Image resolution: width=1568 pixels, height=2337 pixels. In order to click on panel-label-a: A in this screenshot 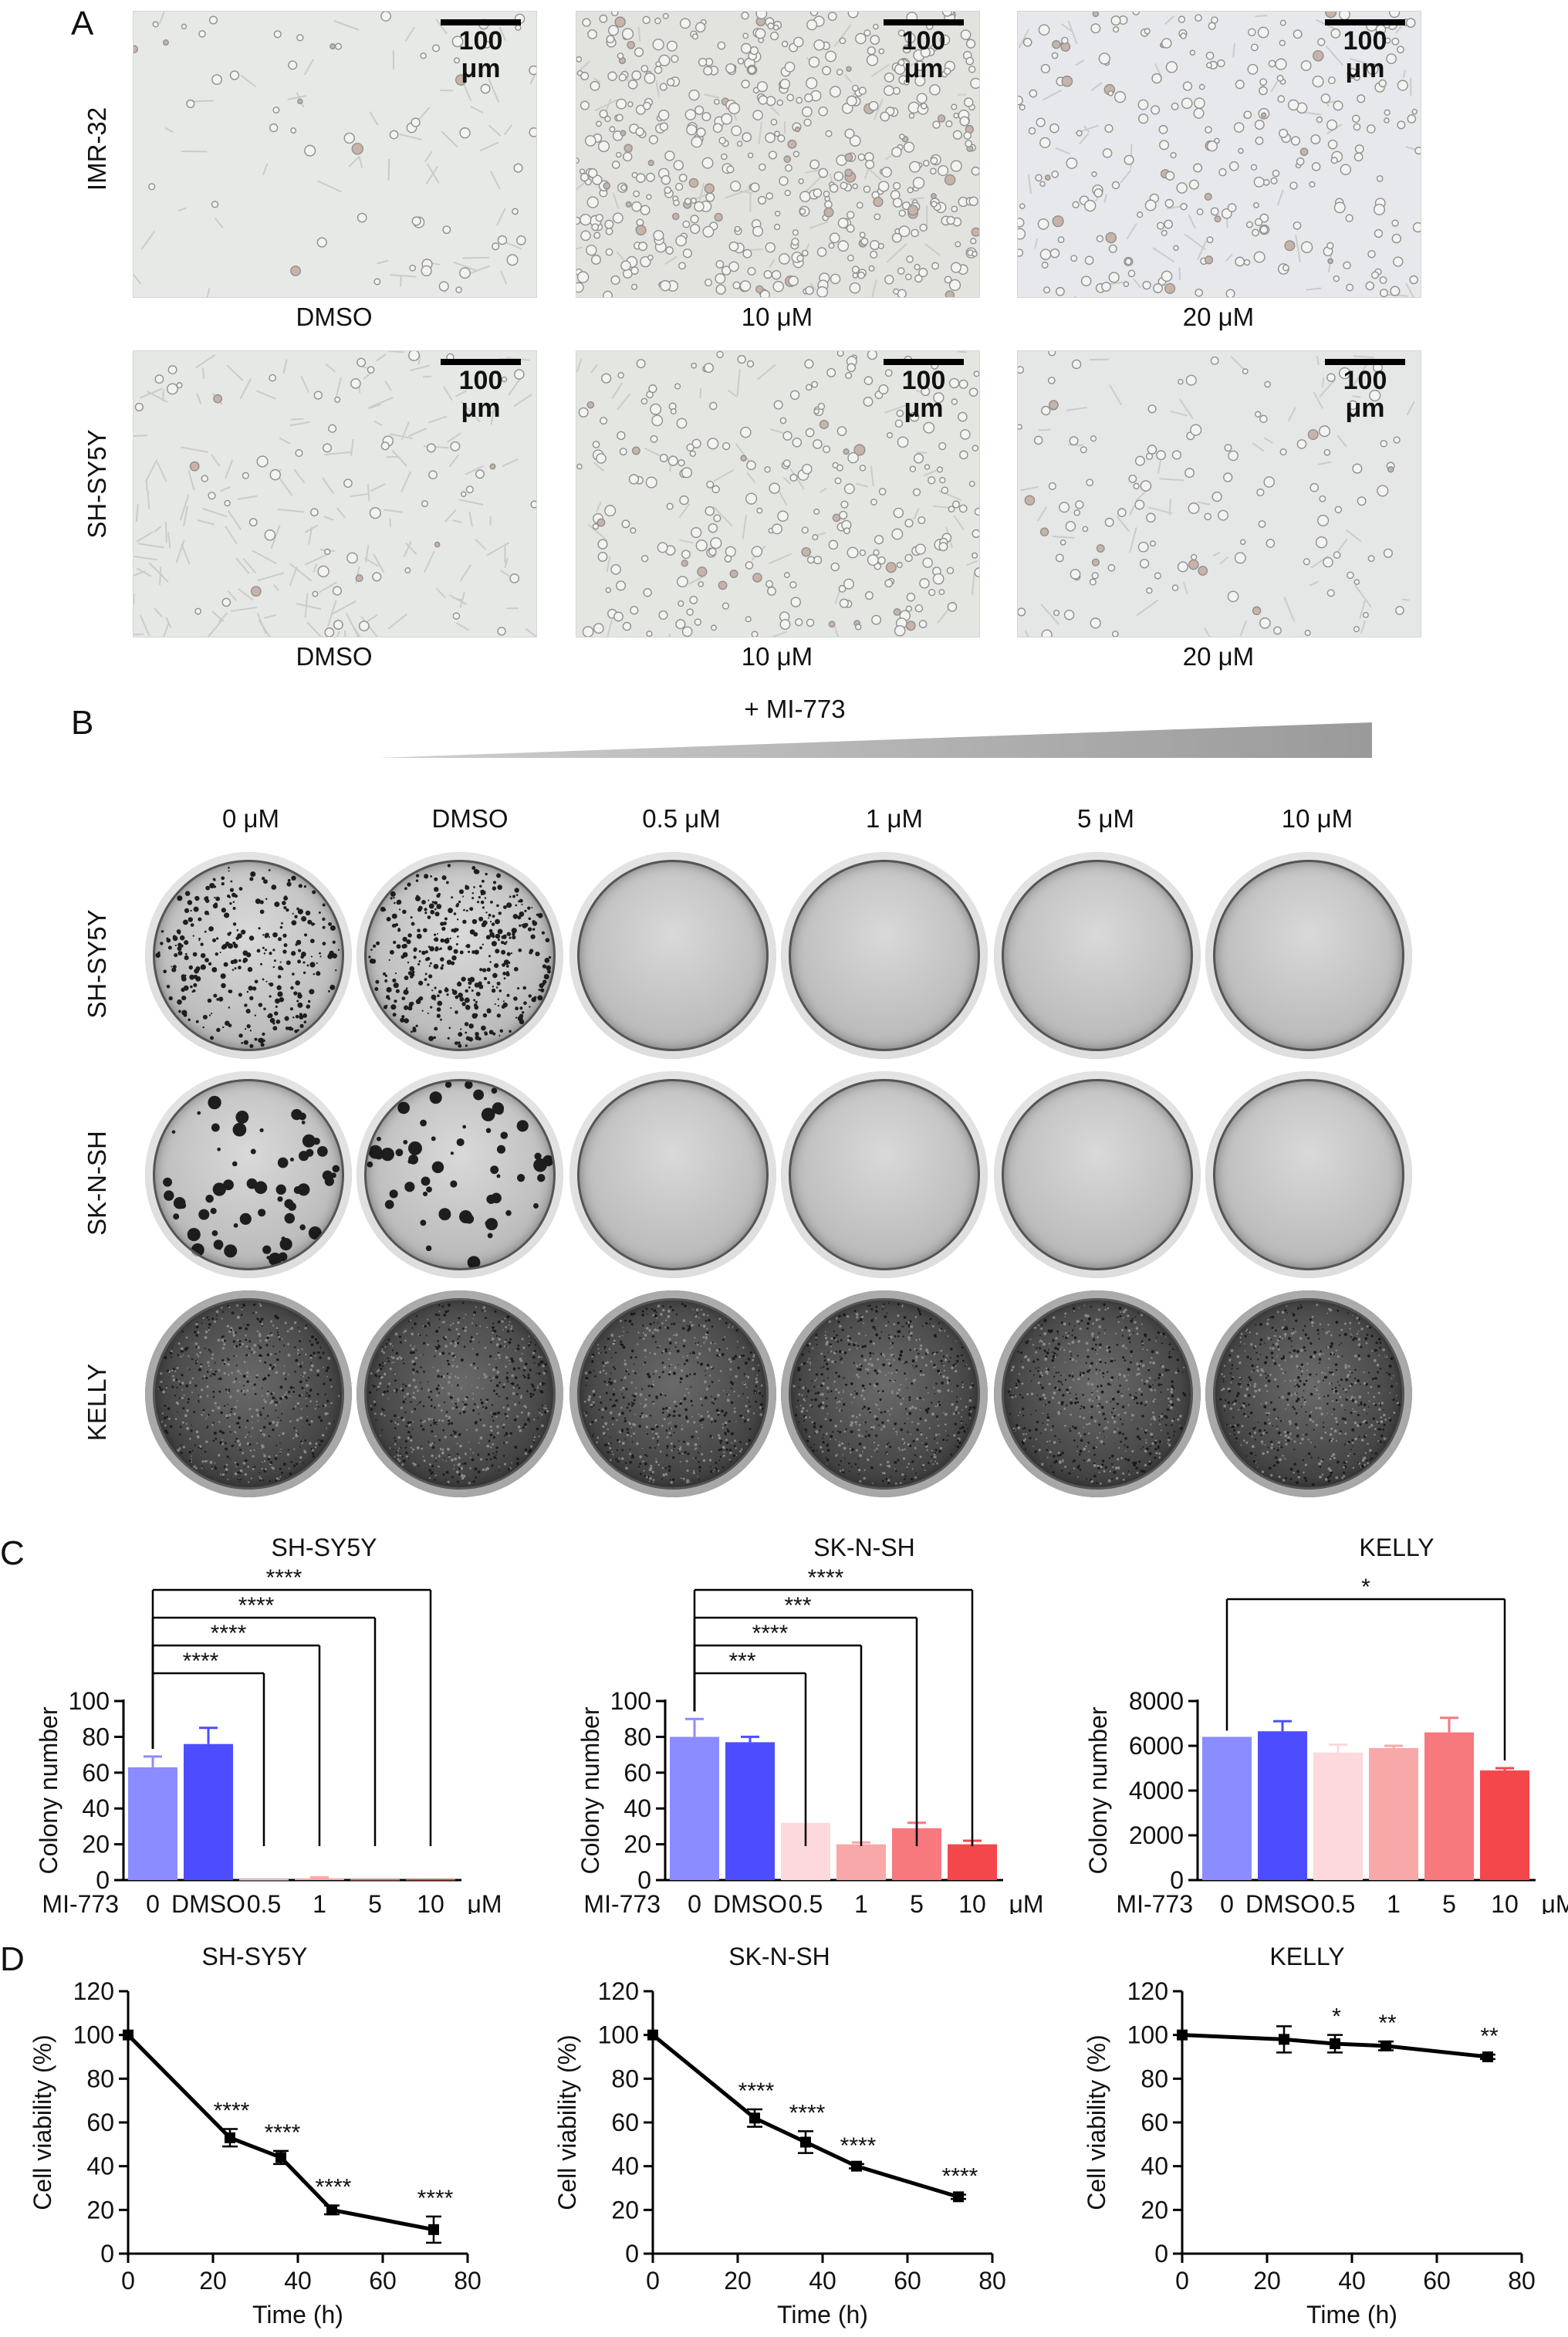, I will do `click(82, 24)`.